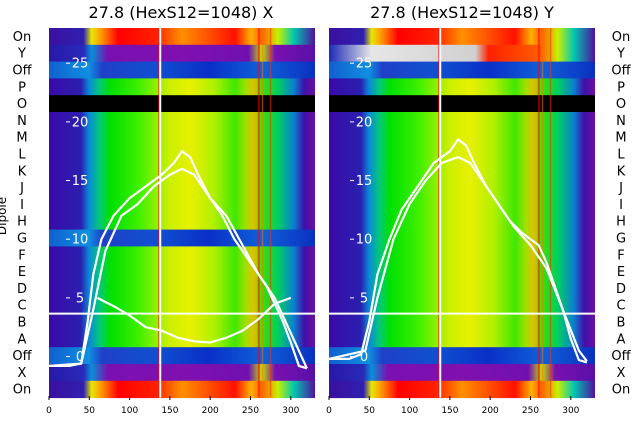 This screenshot has width=640, height=440. What do you see at coordinates (462, 205) in the screenshot?
I see `heatmap-row-i` at bounding box center [462, 205].